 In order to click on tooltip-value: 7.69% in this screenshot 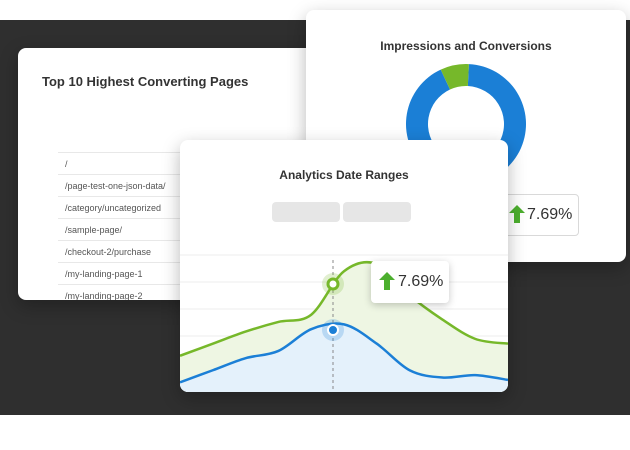, I will do `click(421, 281)`.